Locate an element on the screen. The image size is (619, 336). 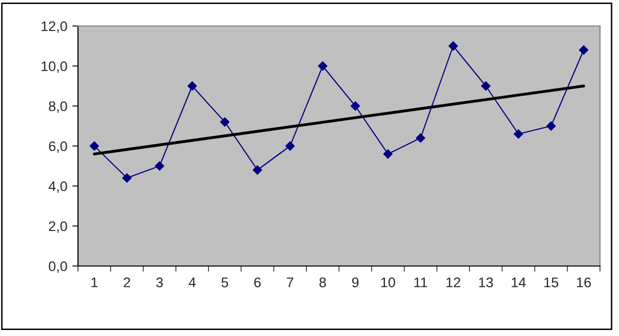
x-tick-label: 1 is located at coordinates (95, 283).